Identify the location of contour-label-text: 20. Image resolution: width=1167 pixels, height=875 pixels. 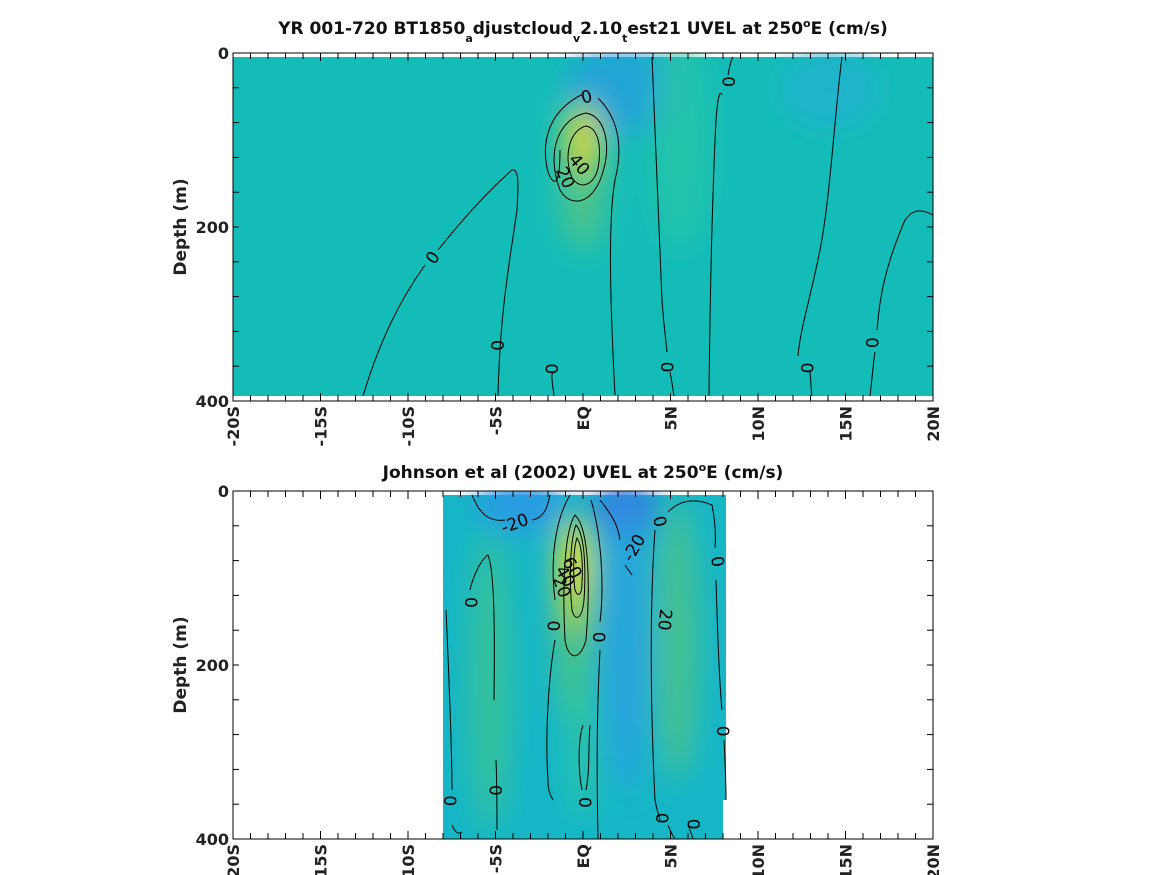
(664, 619).